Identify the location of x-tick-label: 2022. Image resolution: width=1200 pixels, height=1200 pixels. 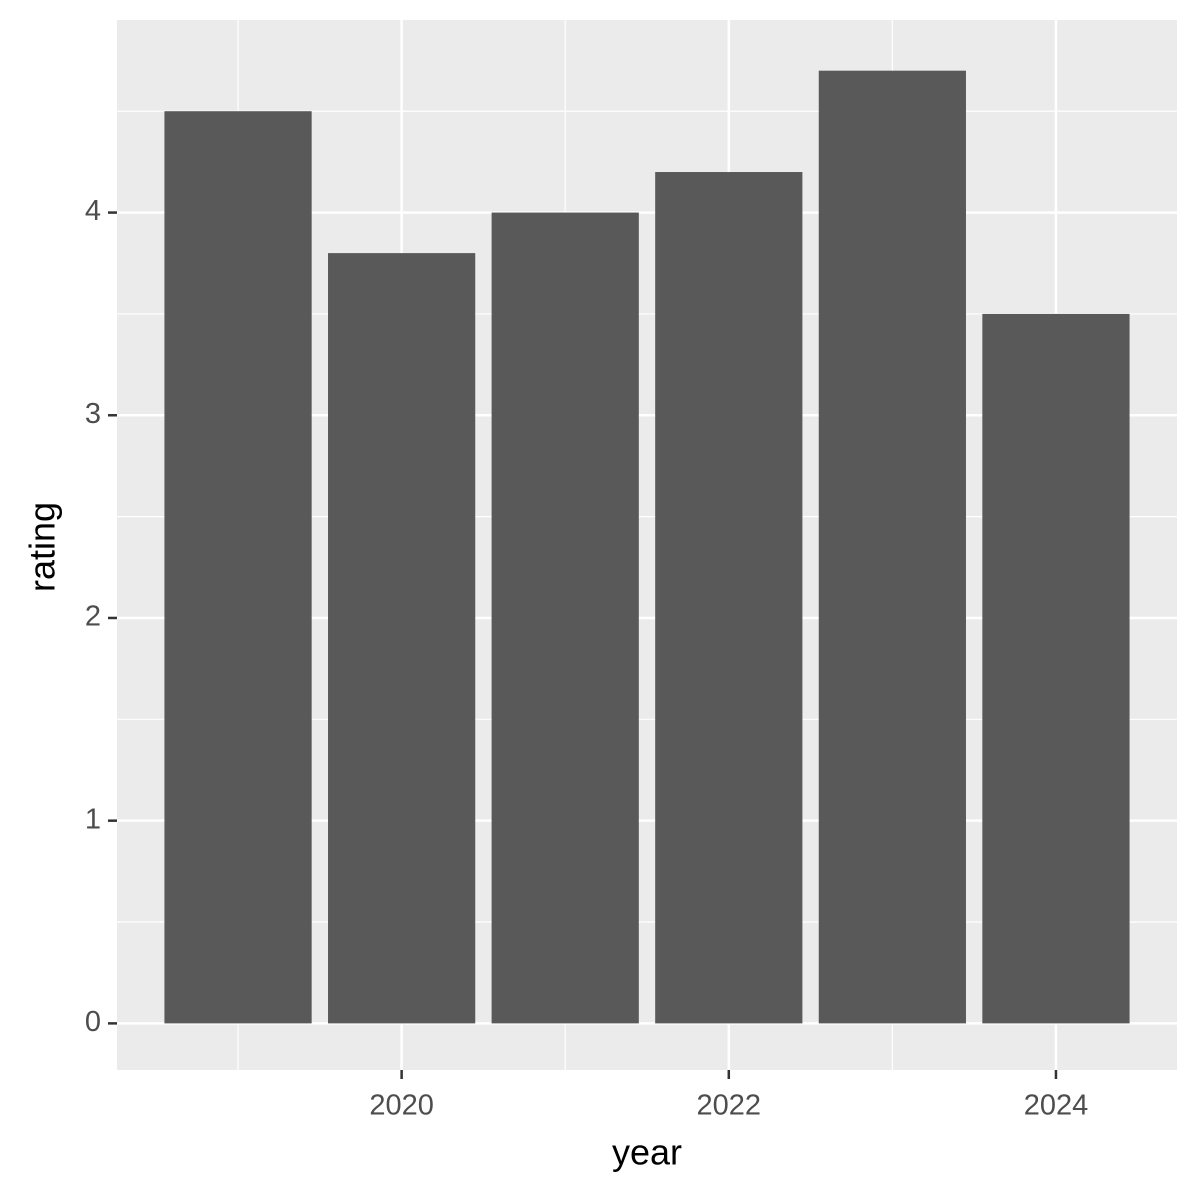
(729, 1106).